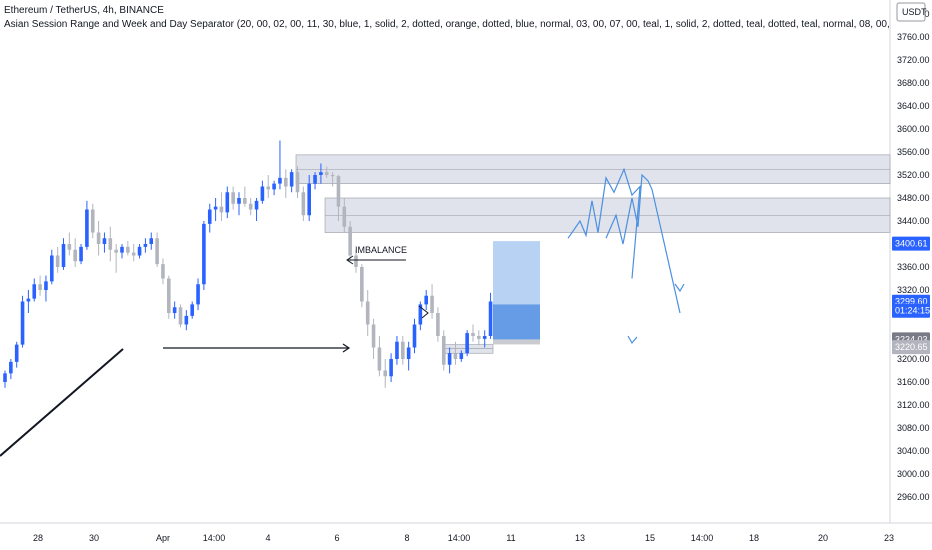 This screenshot has width=932, height=550. I want to click on y-tick-label: 3480.00, so click(913, 198).